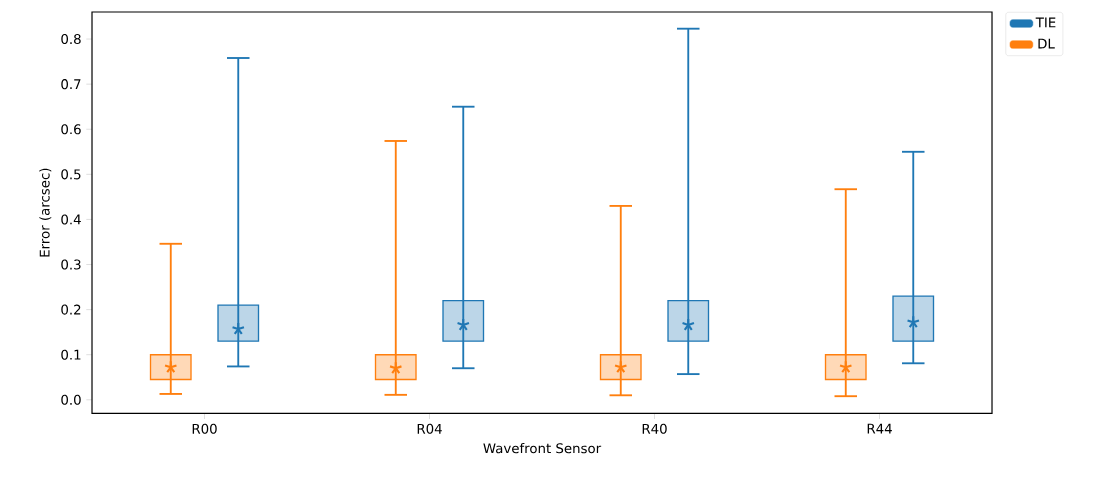 The image size is (1112, 480). Describe the element at coordinates (71, 39) in the screenshot. I see `y-tick-label: 0.8` at that location.